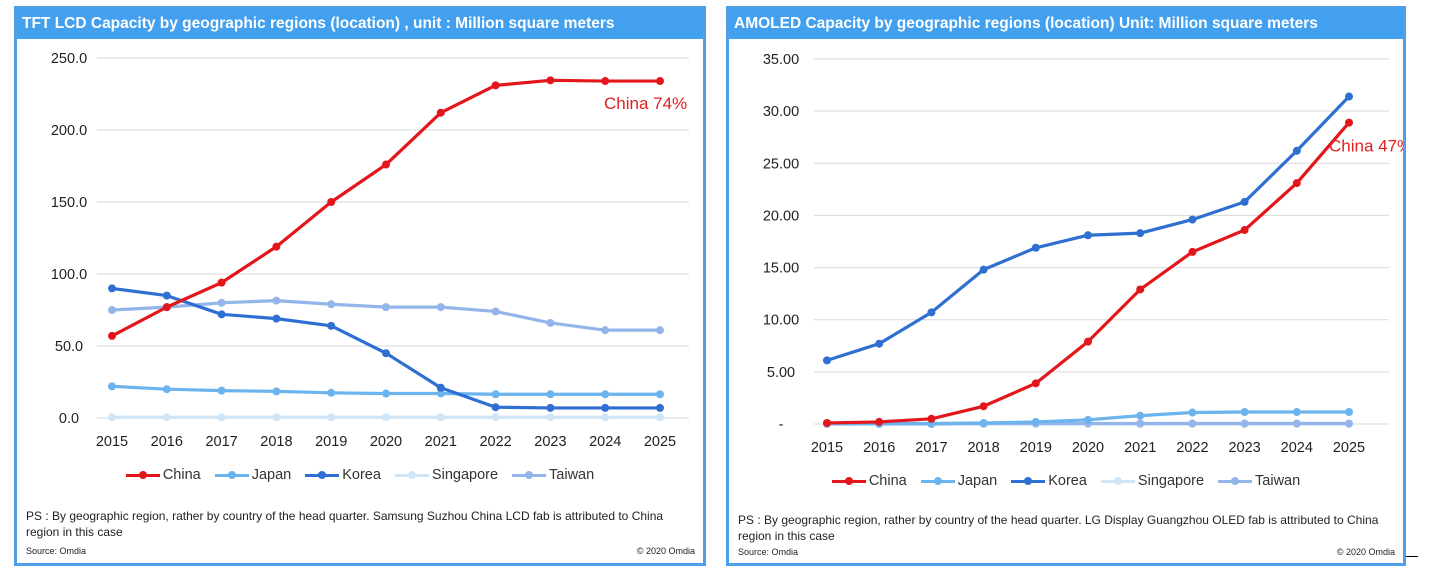 The width and height of the screenshot is (1455, 573). What do you see at coordinates (768, 552) in the screenshot?
I see `source-label: Source: Omdia` at bounding box center [768, 552].